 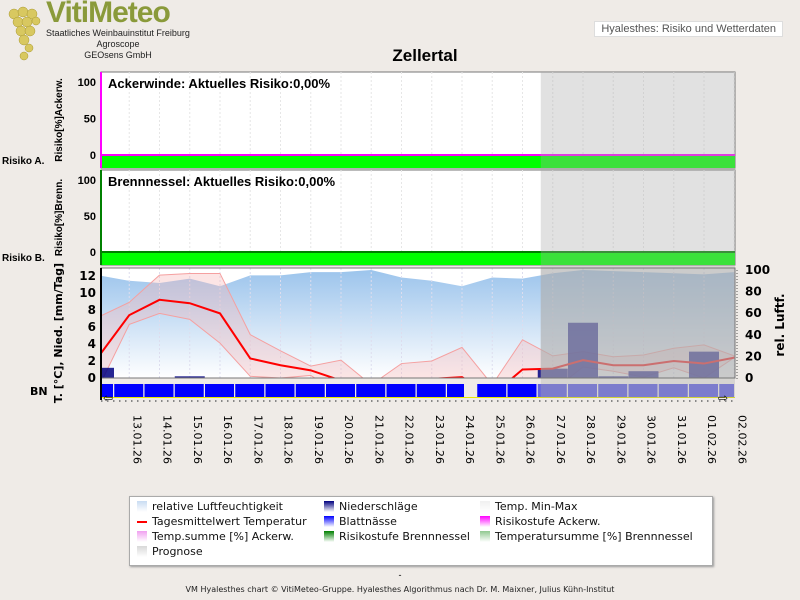 I want to click on grape-logo-icon, so click(x=24, y=33).